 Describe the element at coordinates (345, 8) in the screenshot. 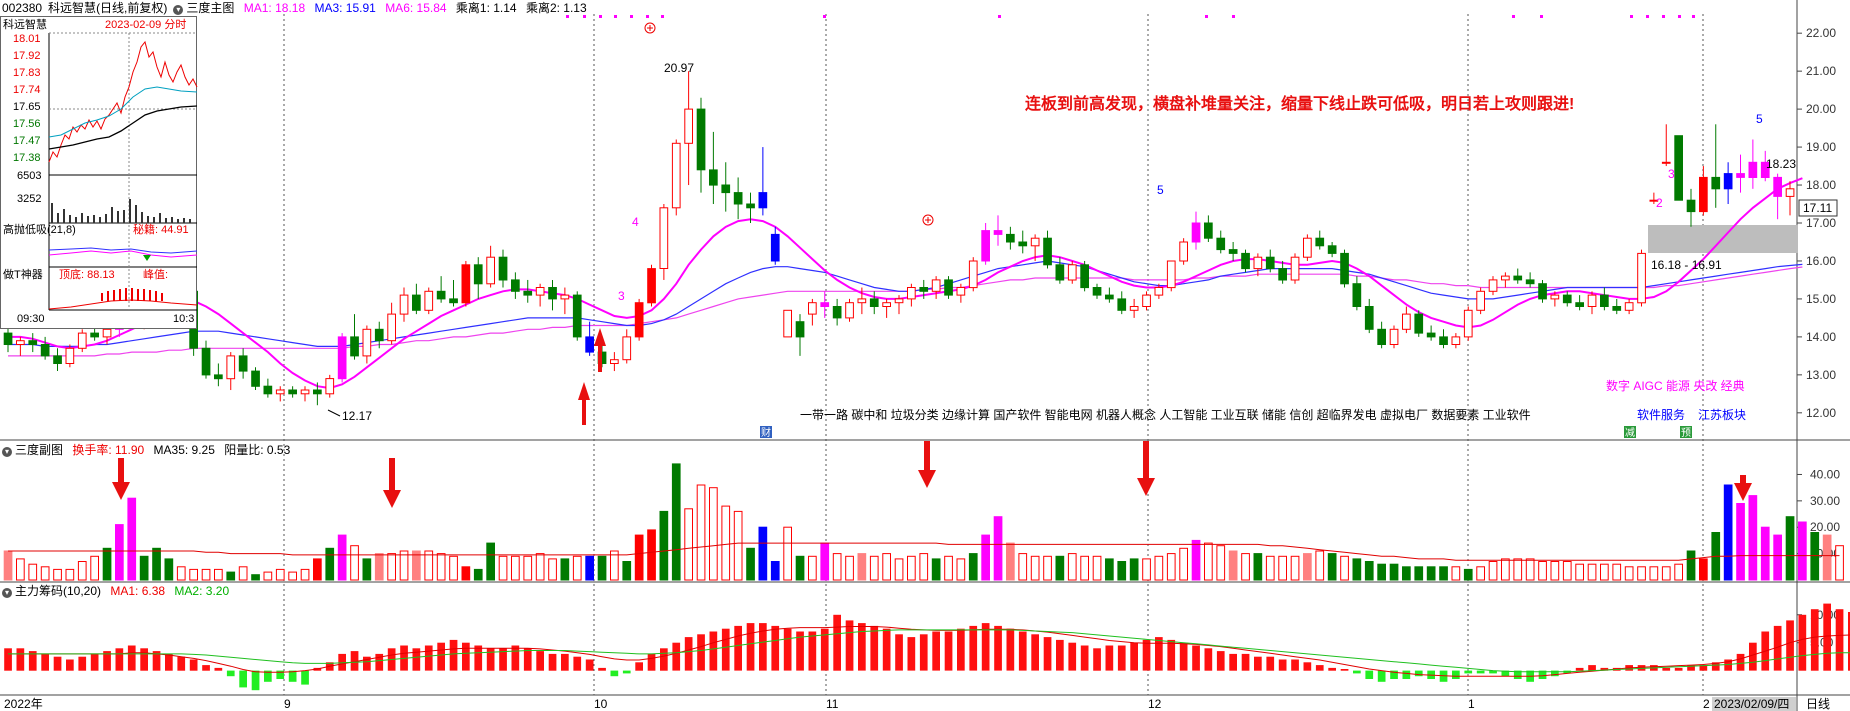

I see `ma3-value: MA3: 15.91` at that location.